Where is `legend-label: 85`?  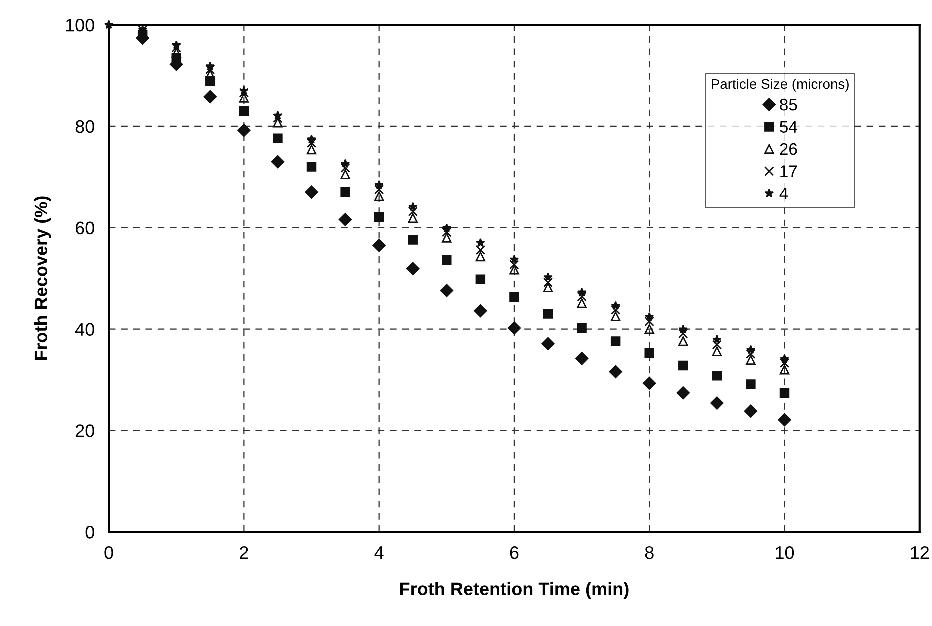
legend-label: 85 is located at coordinates (789, 104).